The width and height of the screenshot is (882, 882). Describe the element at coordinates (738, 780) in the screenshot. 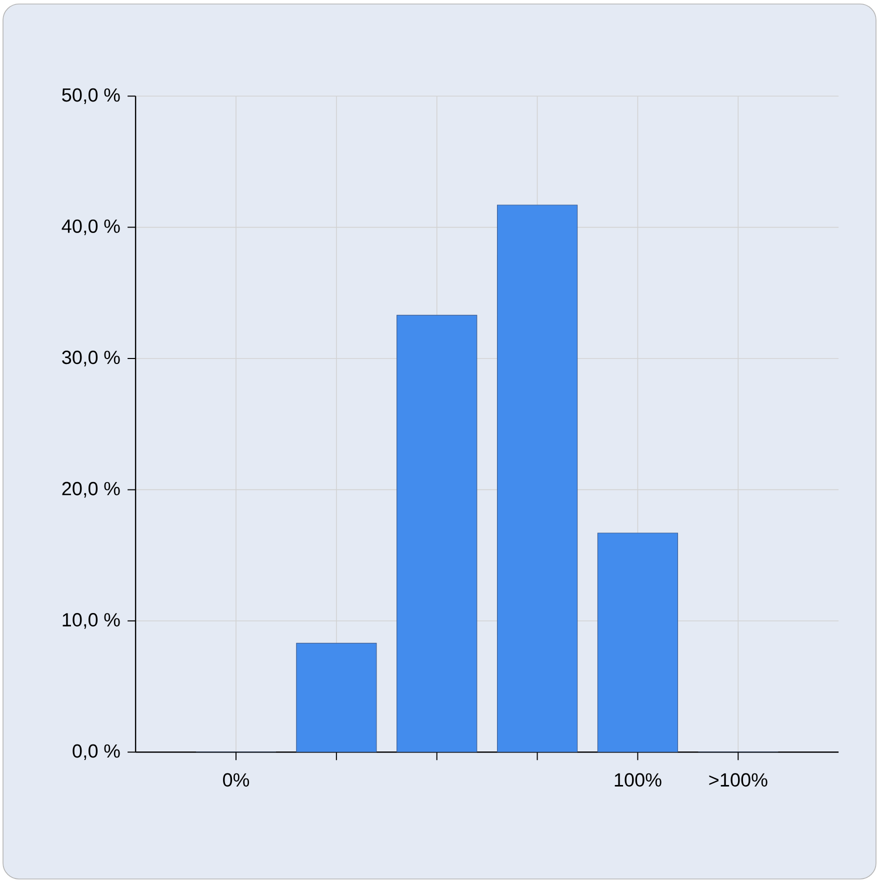

I see `x-tick-label: >100%` at that location.